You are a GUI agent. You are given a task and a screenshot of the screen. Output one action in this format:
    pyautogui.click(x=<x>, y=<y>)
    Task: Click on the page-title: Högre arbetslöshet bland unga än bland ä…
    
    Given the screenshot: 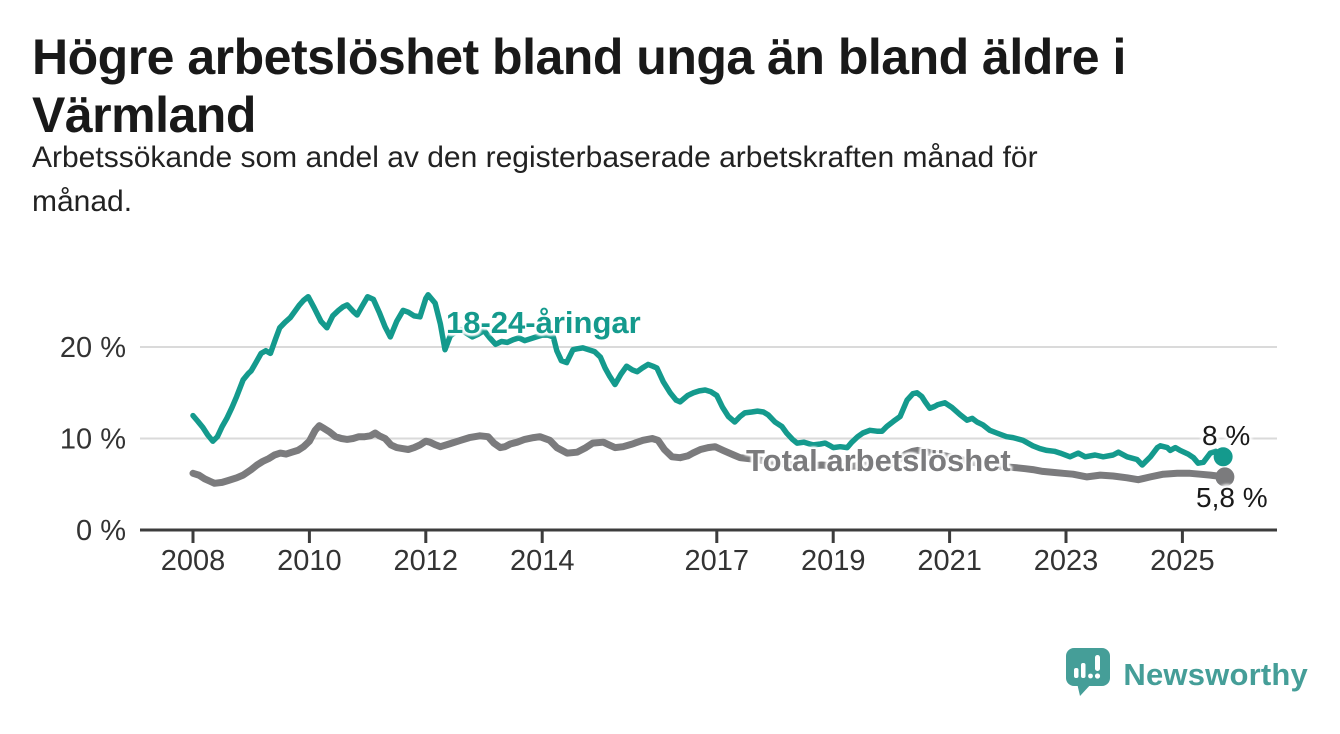 What is the action you would take?
    pyautogui.click(x=579, y=86)
    